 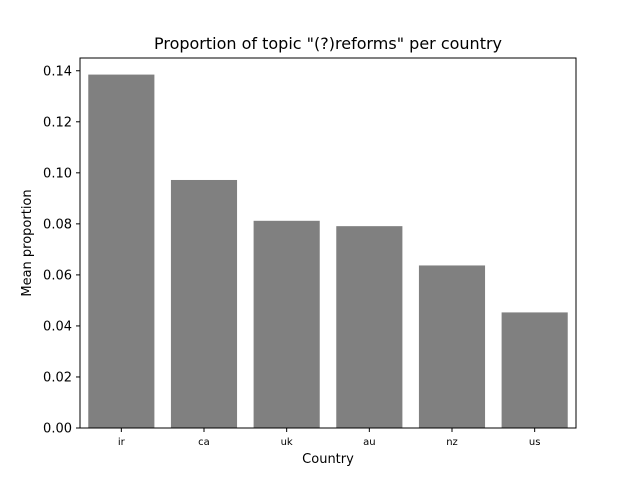 I want to click on x-tick-label-ca: ca, so click(x=204, y=442).